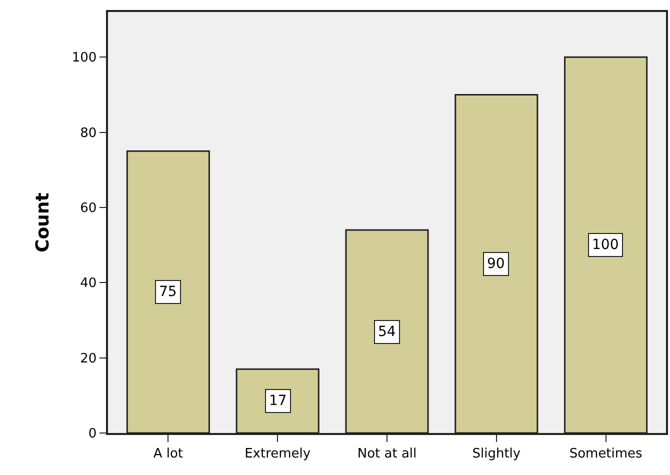 The height and width of the screenshot is (475, 670). What do you see at coordinates (84, 58) in the screenshot?
I see `y-tick-label: 100` at bounding box center [84, 58].